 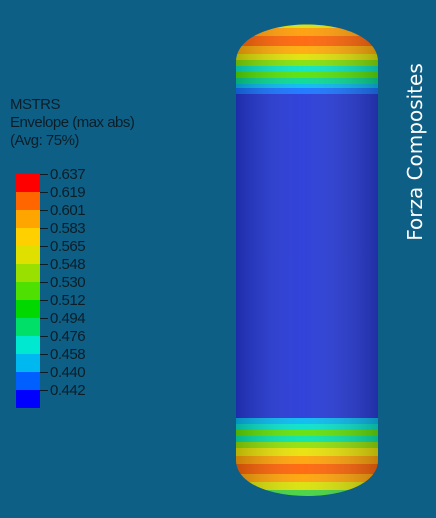 I want to click on legend-tick-label: 0.494, so click(x=68, y=318).